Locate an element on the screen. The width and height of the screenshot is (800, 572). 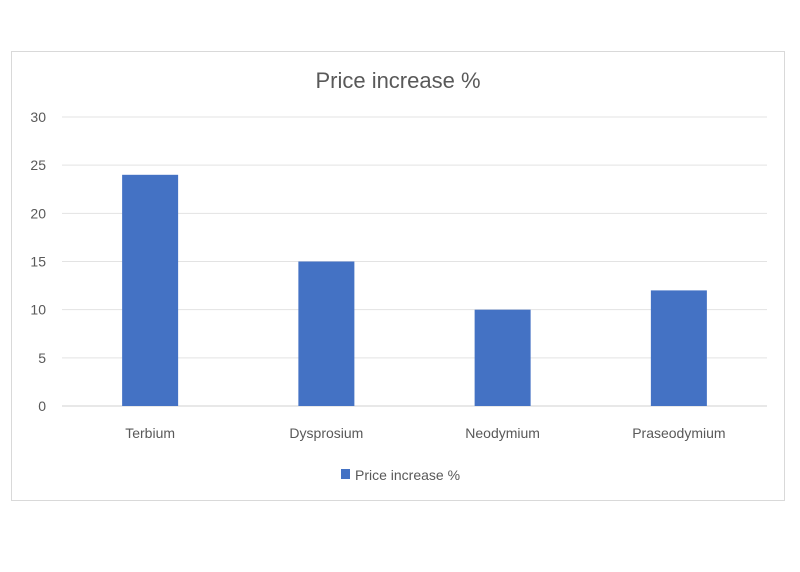
bar-neodymium is located at coordinates (502, 357).